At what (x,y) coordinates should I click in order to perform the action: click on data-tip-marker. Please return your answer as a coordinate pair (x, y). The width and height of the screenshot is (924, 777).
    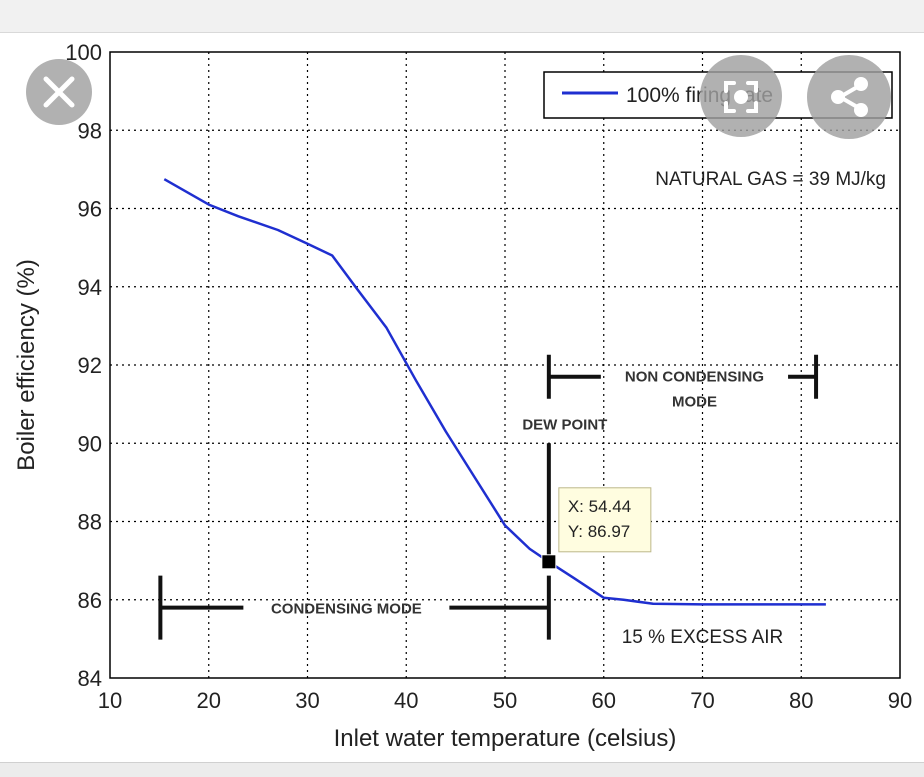
    Looking at the image, I should click on (549, 562).